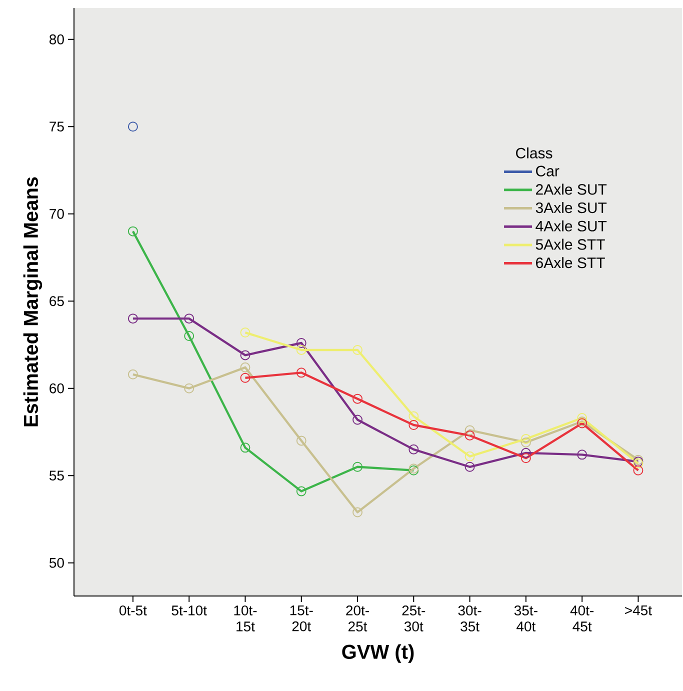 The height and width of the screenshot is (691, 683). I want to click on legend-title: Class, so click(534, 152).